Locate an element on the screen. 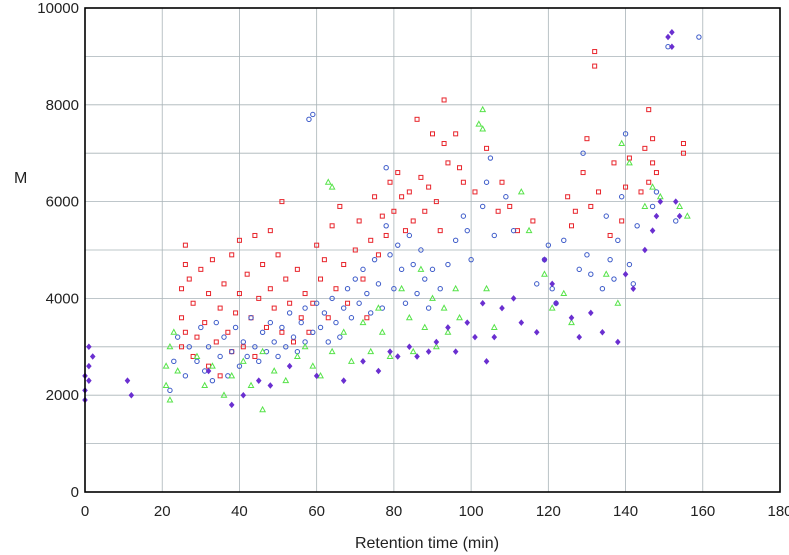 The image size is (789, 555). x-tick-label: 100 is located at coordinates (471, 511).